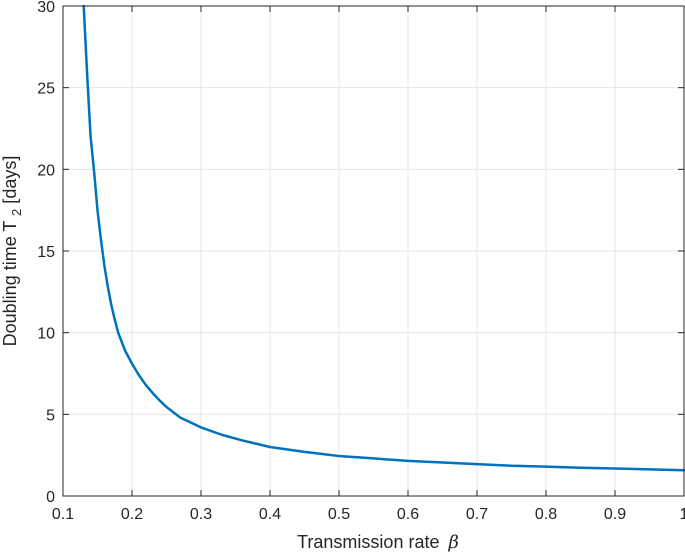  Describe the element at coordinates (546, 514) in the screenshot. I see `x-tick-label: 0.8` at that location.